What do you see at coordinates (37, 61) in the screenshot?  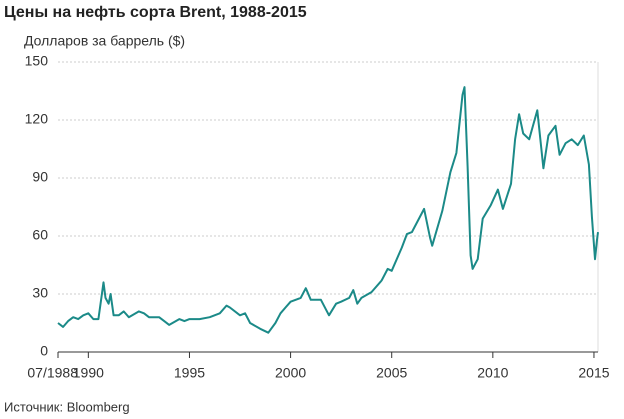 I see `y-tick-label: 150` at bounding box center [37, 61].